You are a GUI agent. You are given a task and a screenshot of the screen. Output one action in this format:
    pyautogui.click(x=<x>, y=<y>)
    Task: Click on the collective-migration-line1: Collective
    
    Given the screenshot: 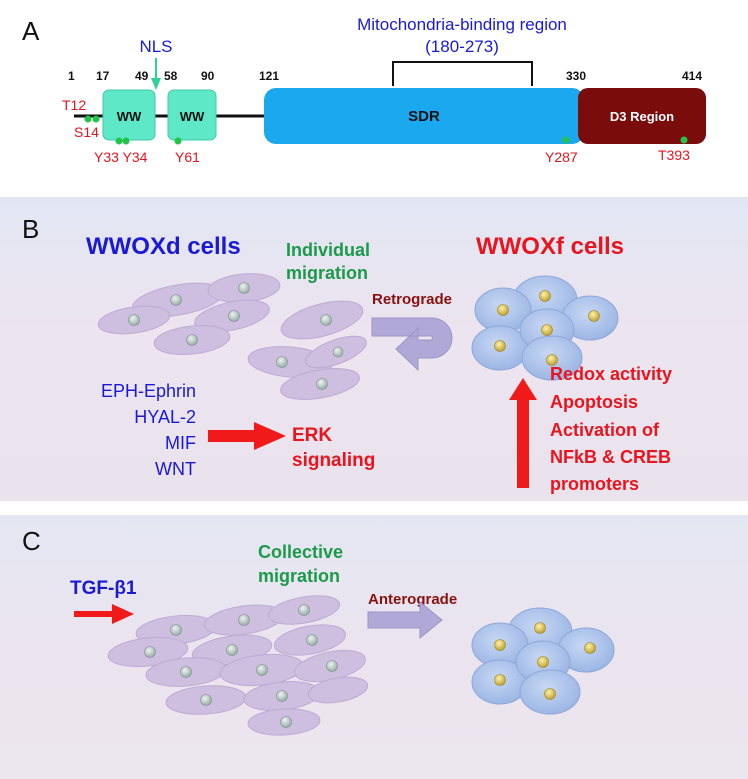 What is the action you would take?
    pyautogui.click(x=300, y=552)
    